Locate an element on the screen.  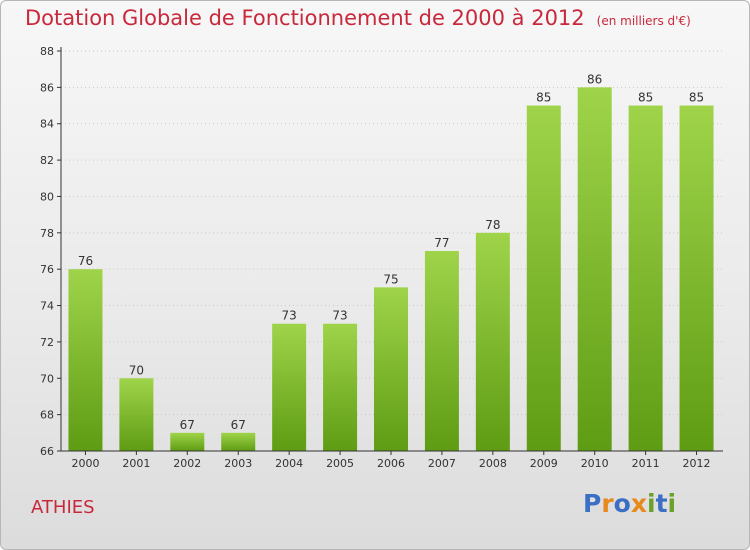
bar-2004 is located at coordinates (289, 387).